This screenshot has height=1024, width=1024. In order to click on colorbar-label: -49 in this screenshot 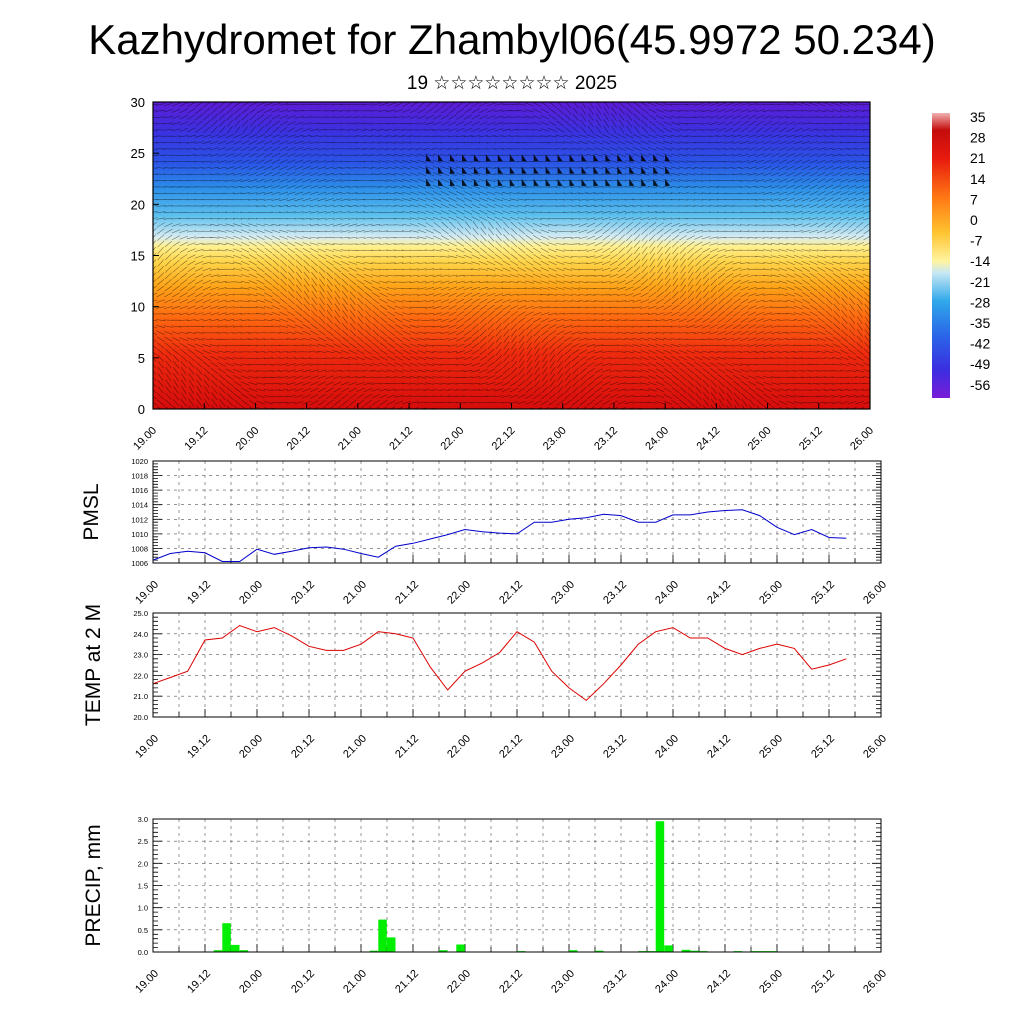, I will do `click(980, 364)`.